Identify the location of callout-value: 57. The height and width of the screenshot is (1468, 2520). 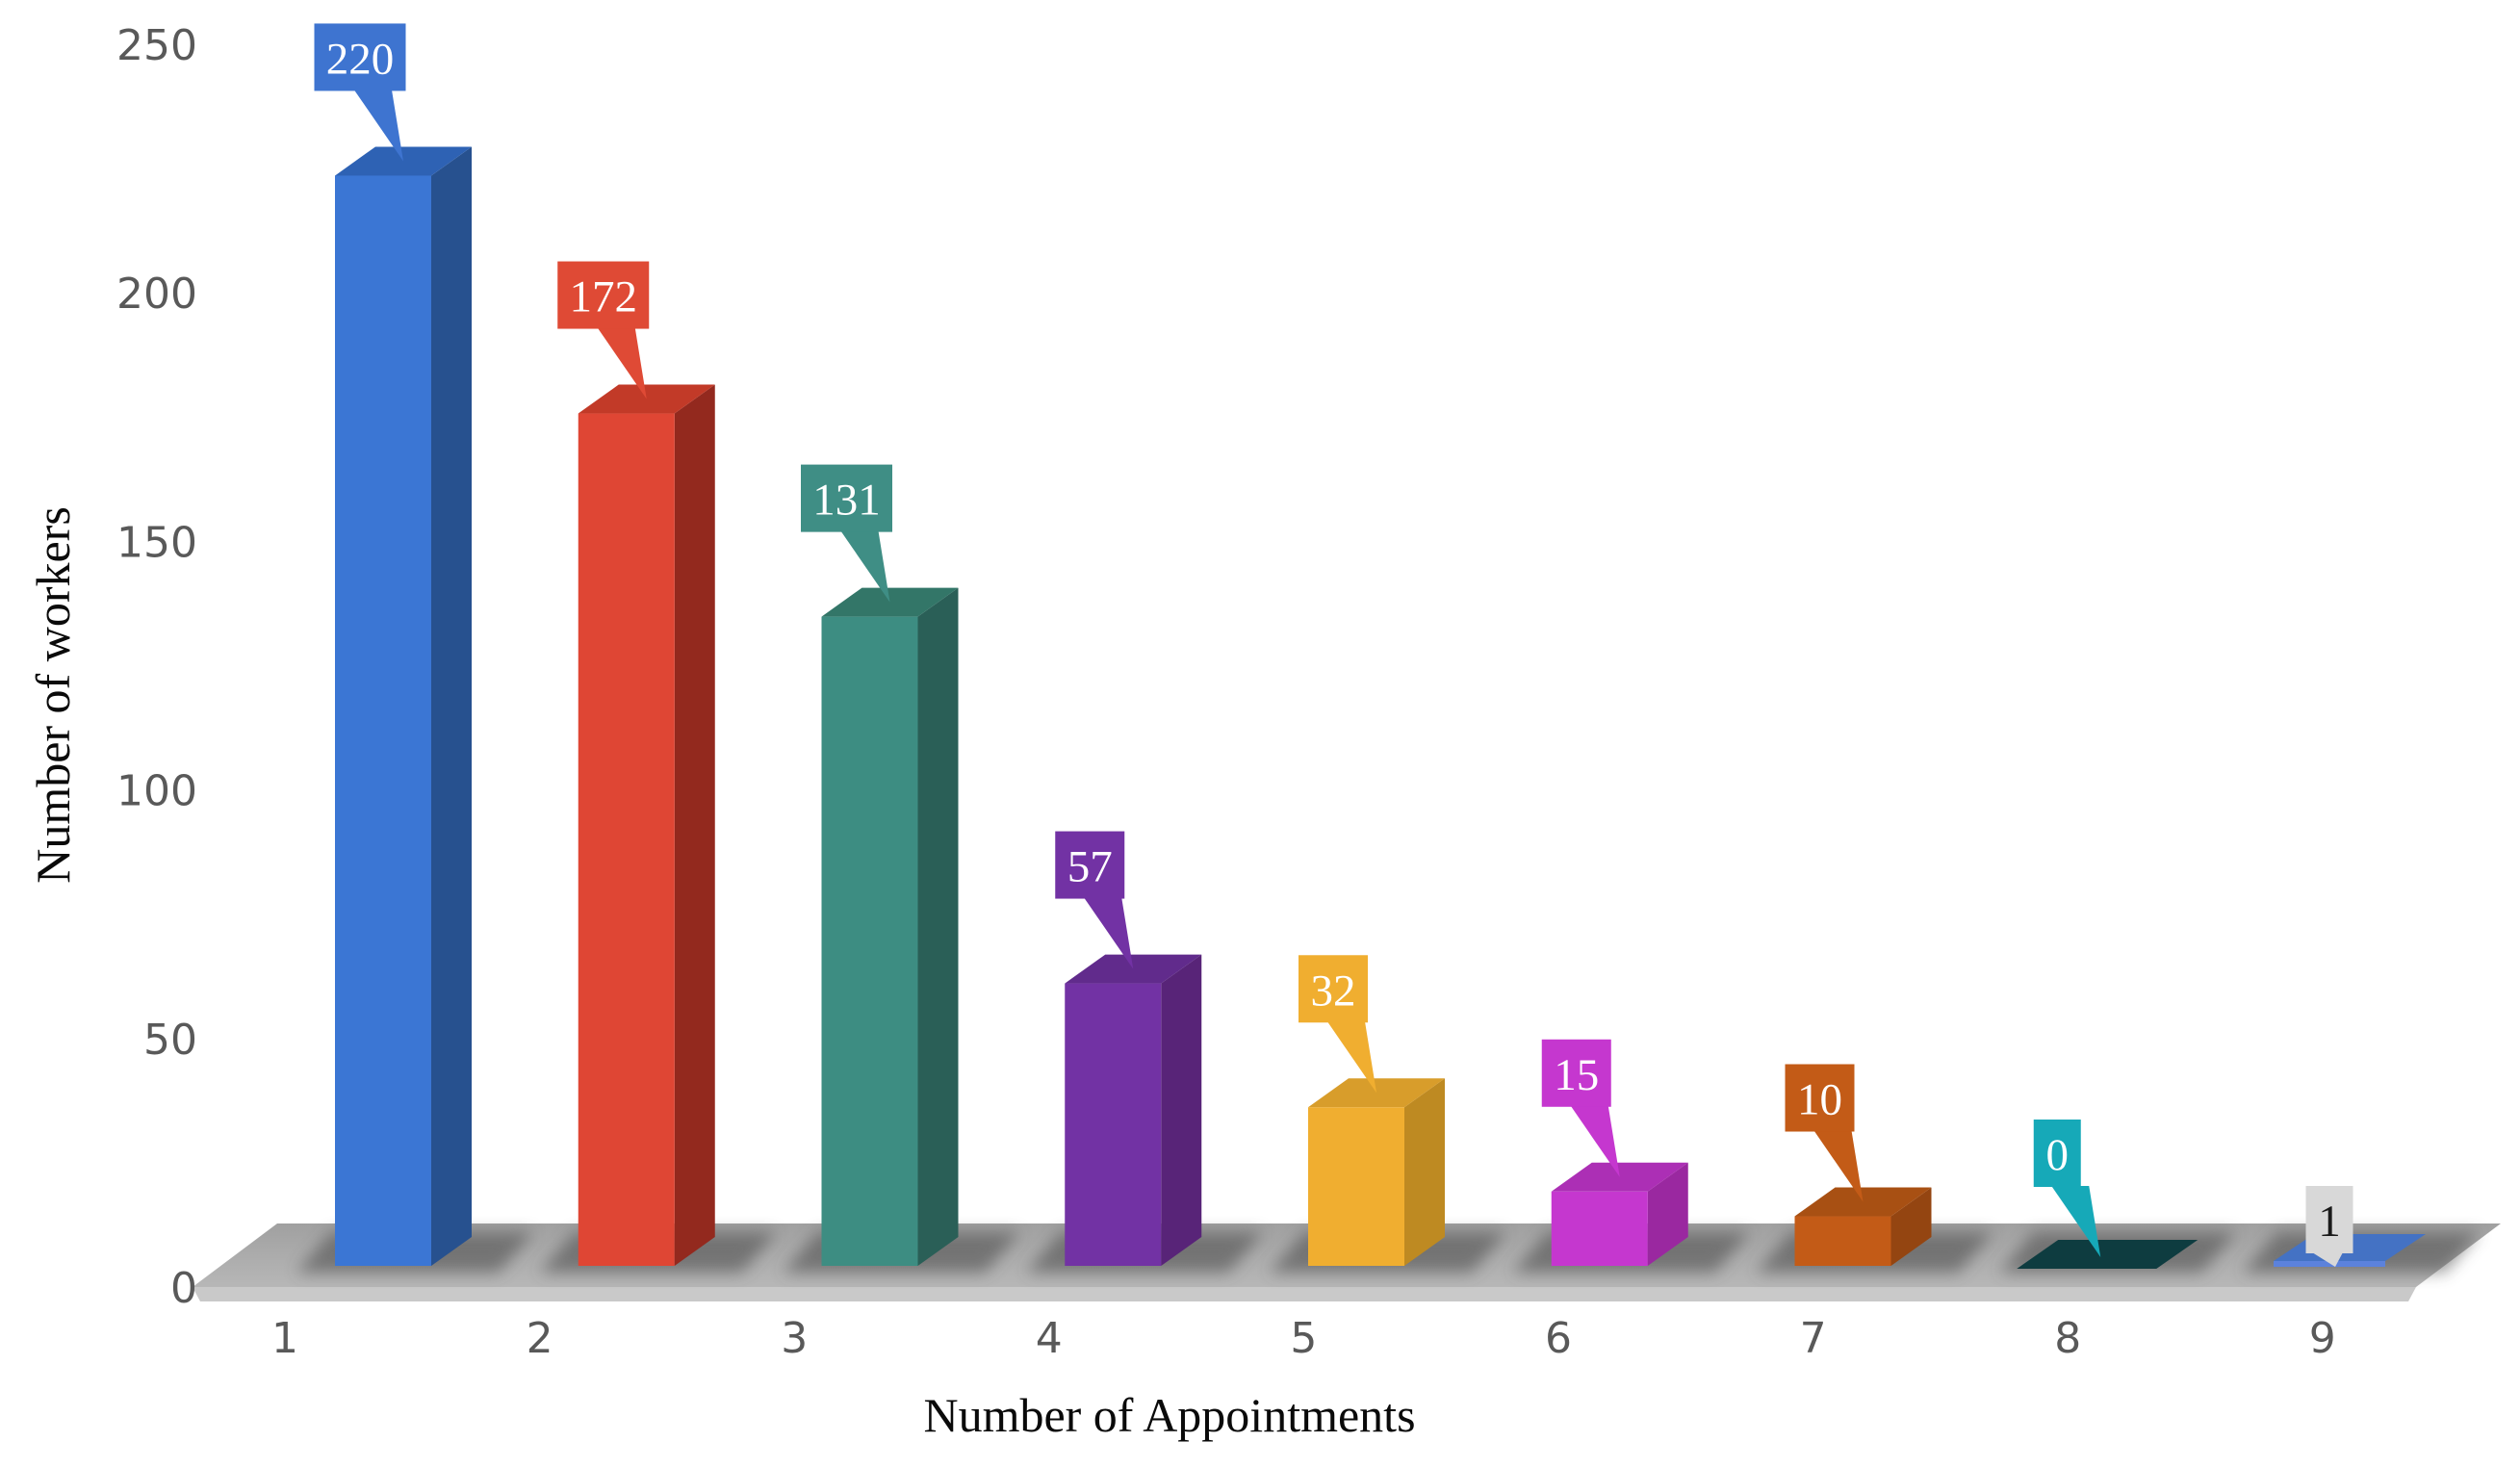
(1090, 867).